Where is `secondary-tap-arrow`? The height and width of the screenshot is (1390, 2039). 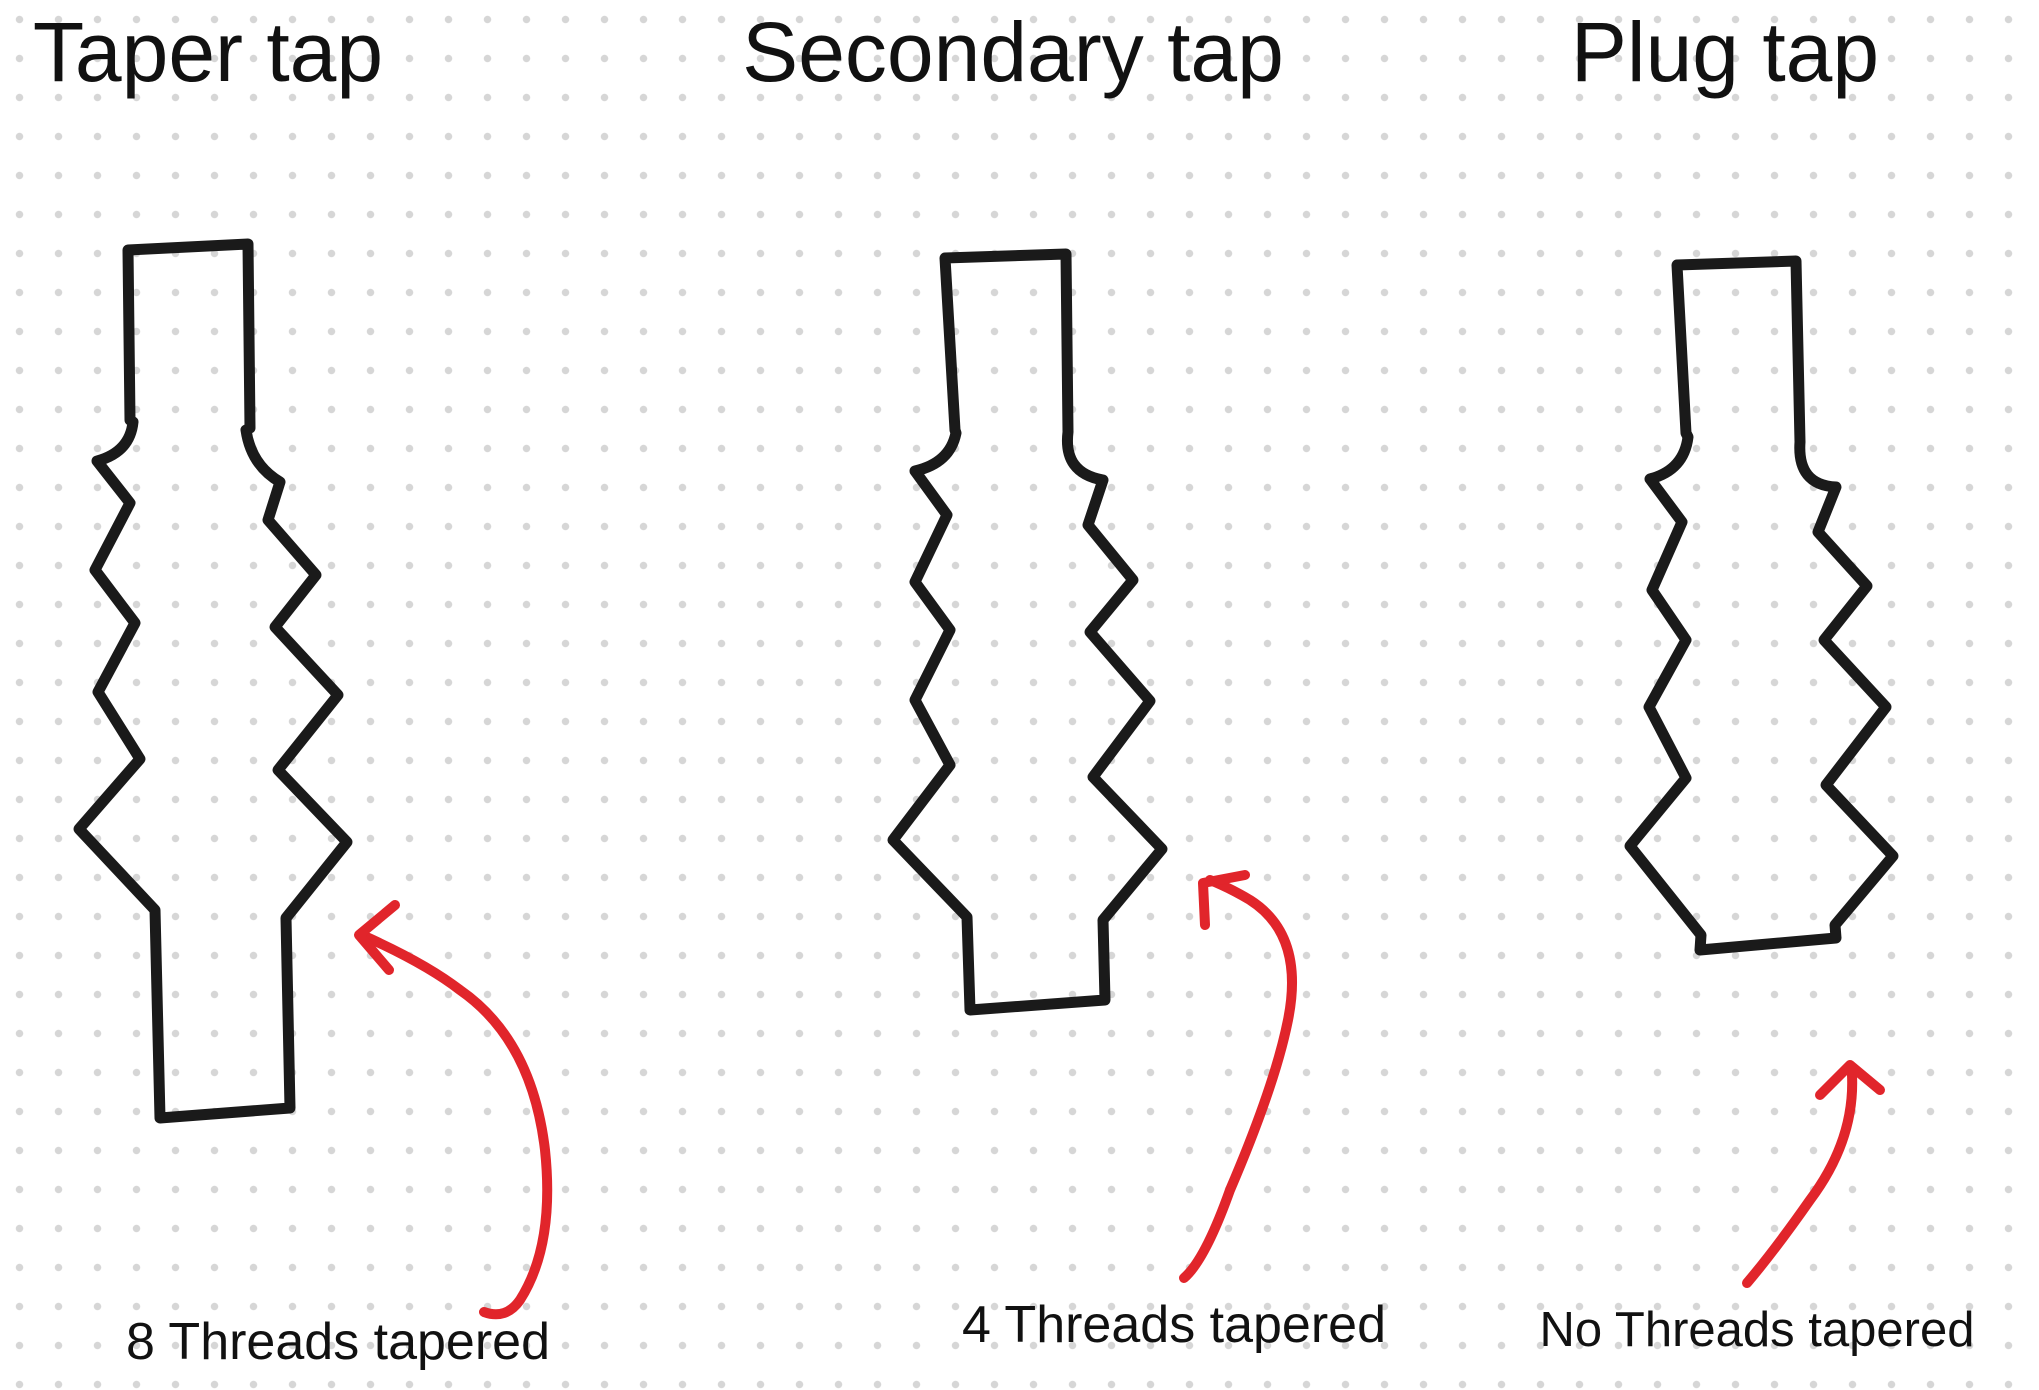 secondary-tap-arrow is located at coordinates (1238, 1076).